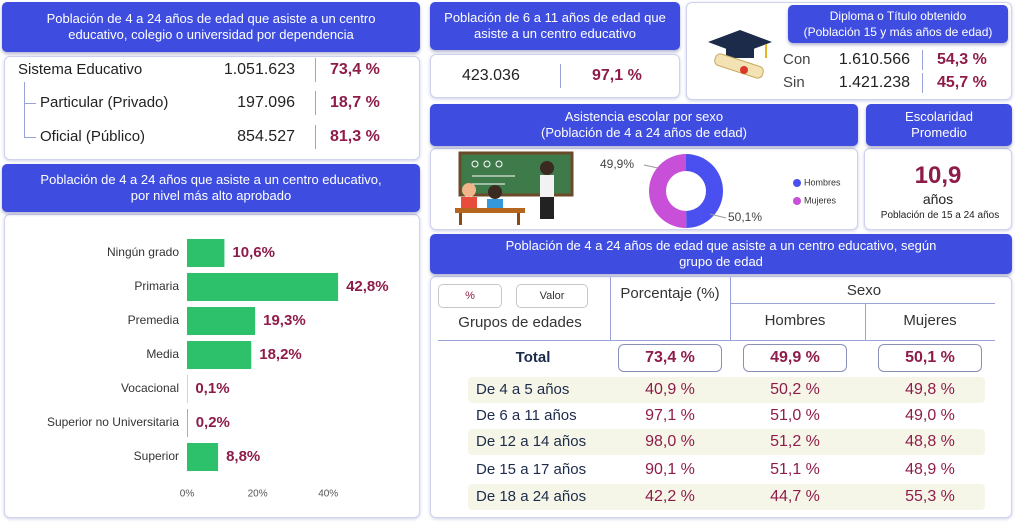 The image size is (1024, 530). I want to click on y-tick-label: Primaria, so click(156, 286).